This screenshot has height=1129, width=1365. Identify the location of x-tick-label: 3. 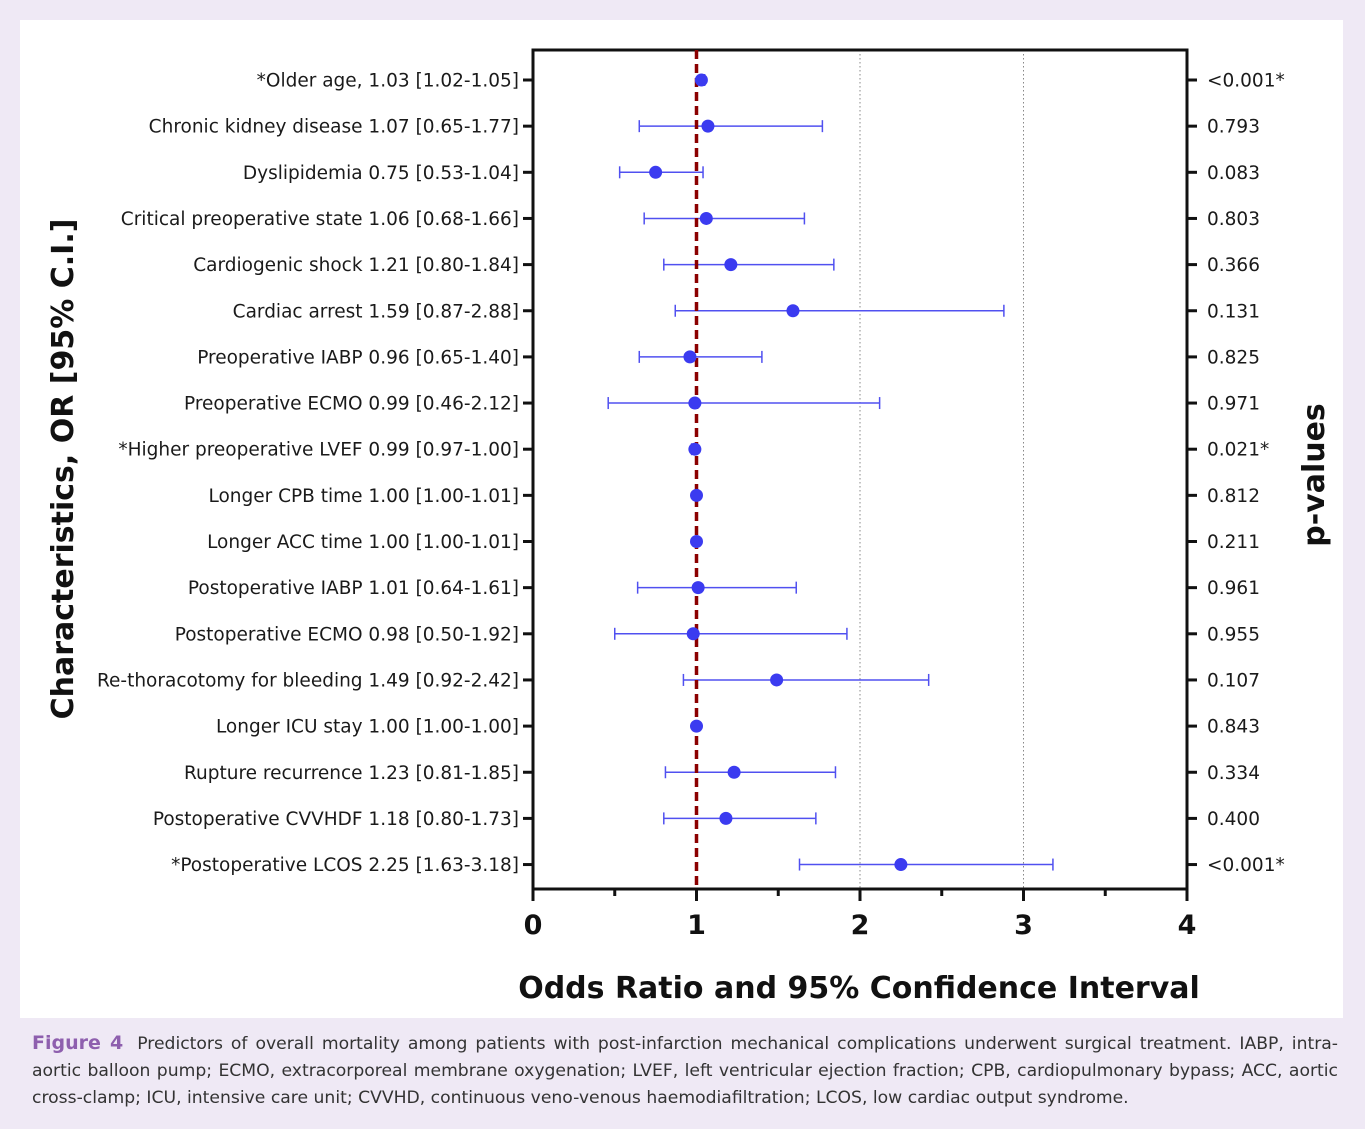
(1023, 925).